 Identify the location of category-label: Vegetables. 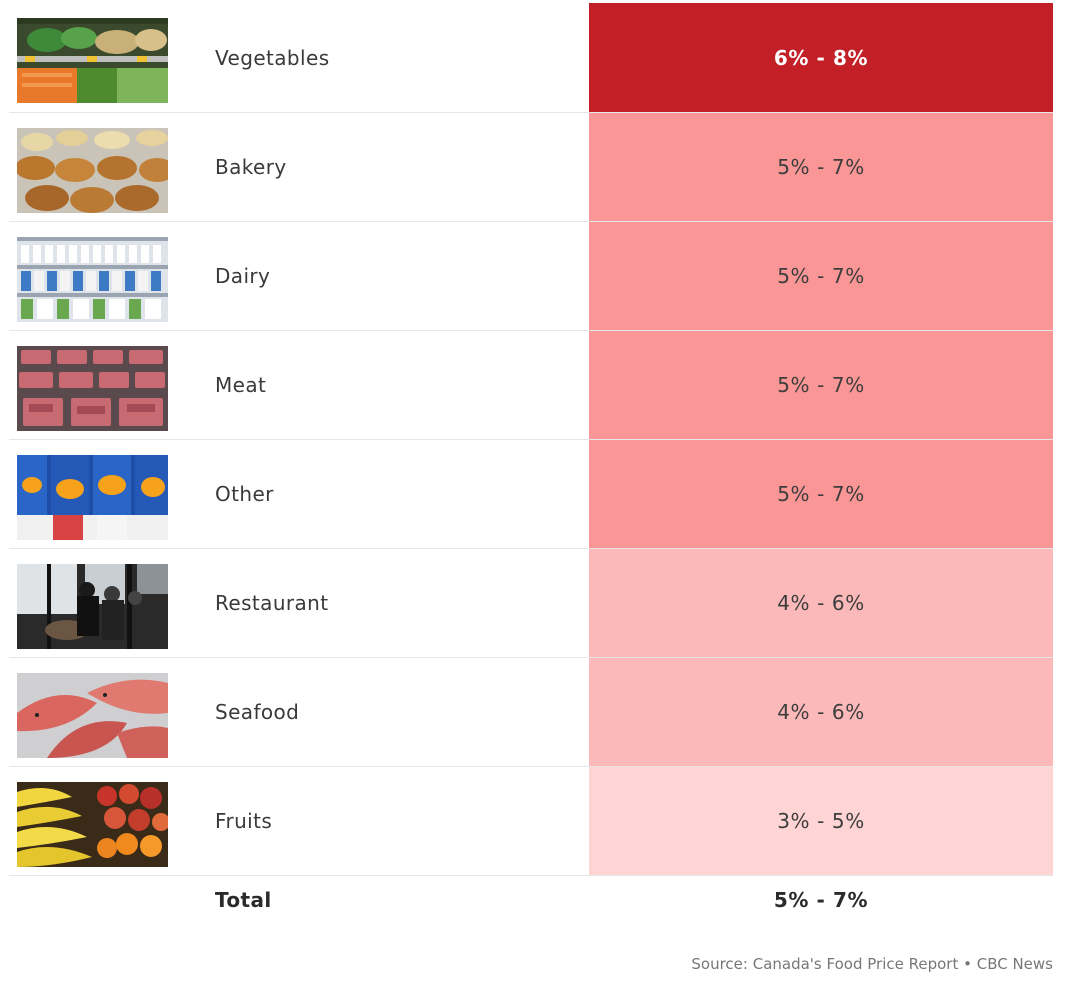
(272, 57).